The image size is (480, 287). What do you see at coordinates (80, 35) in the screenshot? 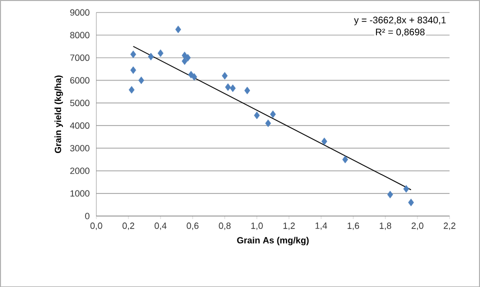
I see `y-tick-label: 8000` at bounding box center [80, 35].